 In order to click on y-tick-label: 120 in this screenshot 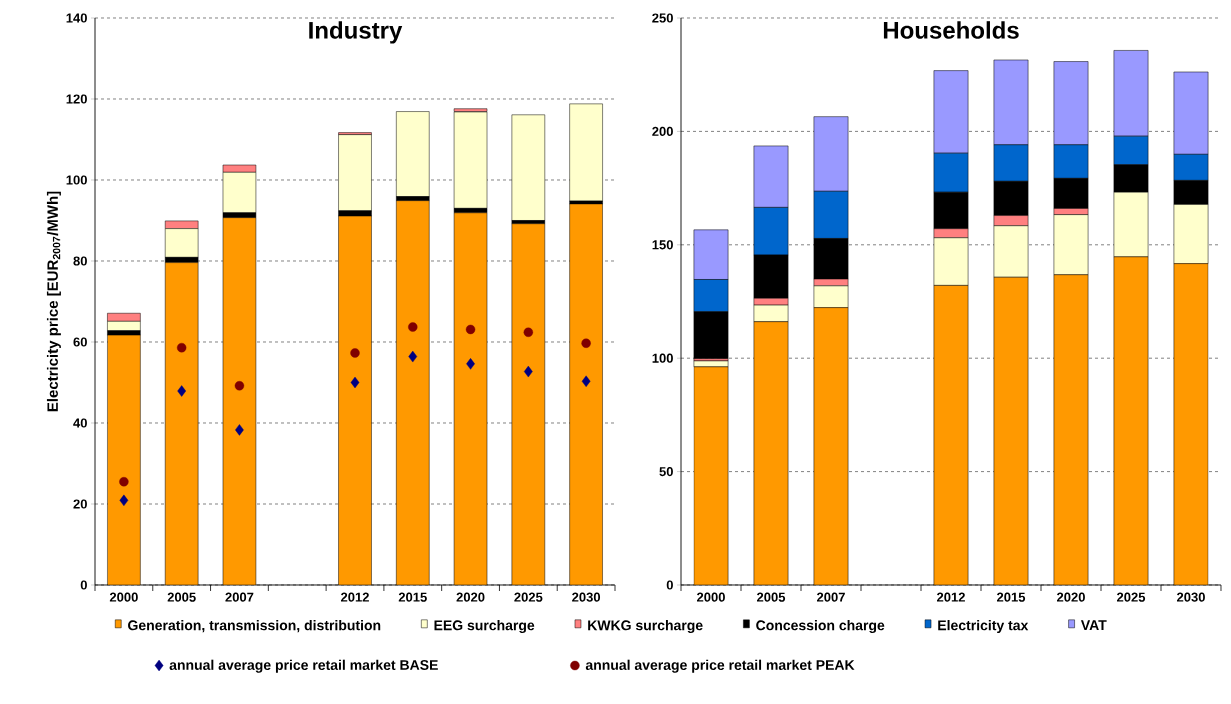, I will do `click(76, 99)`.